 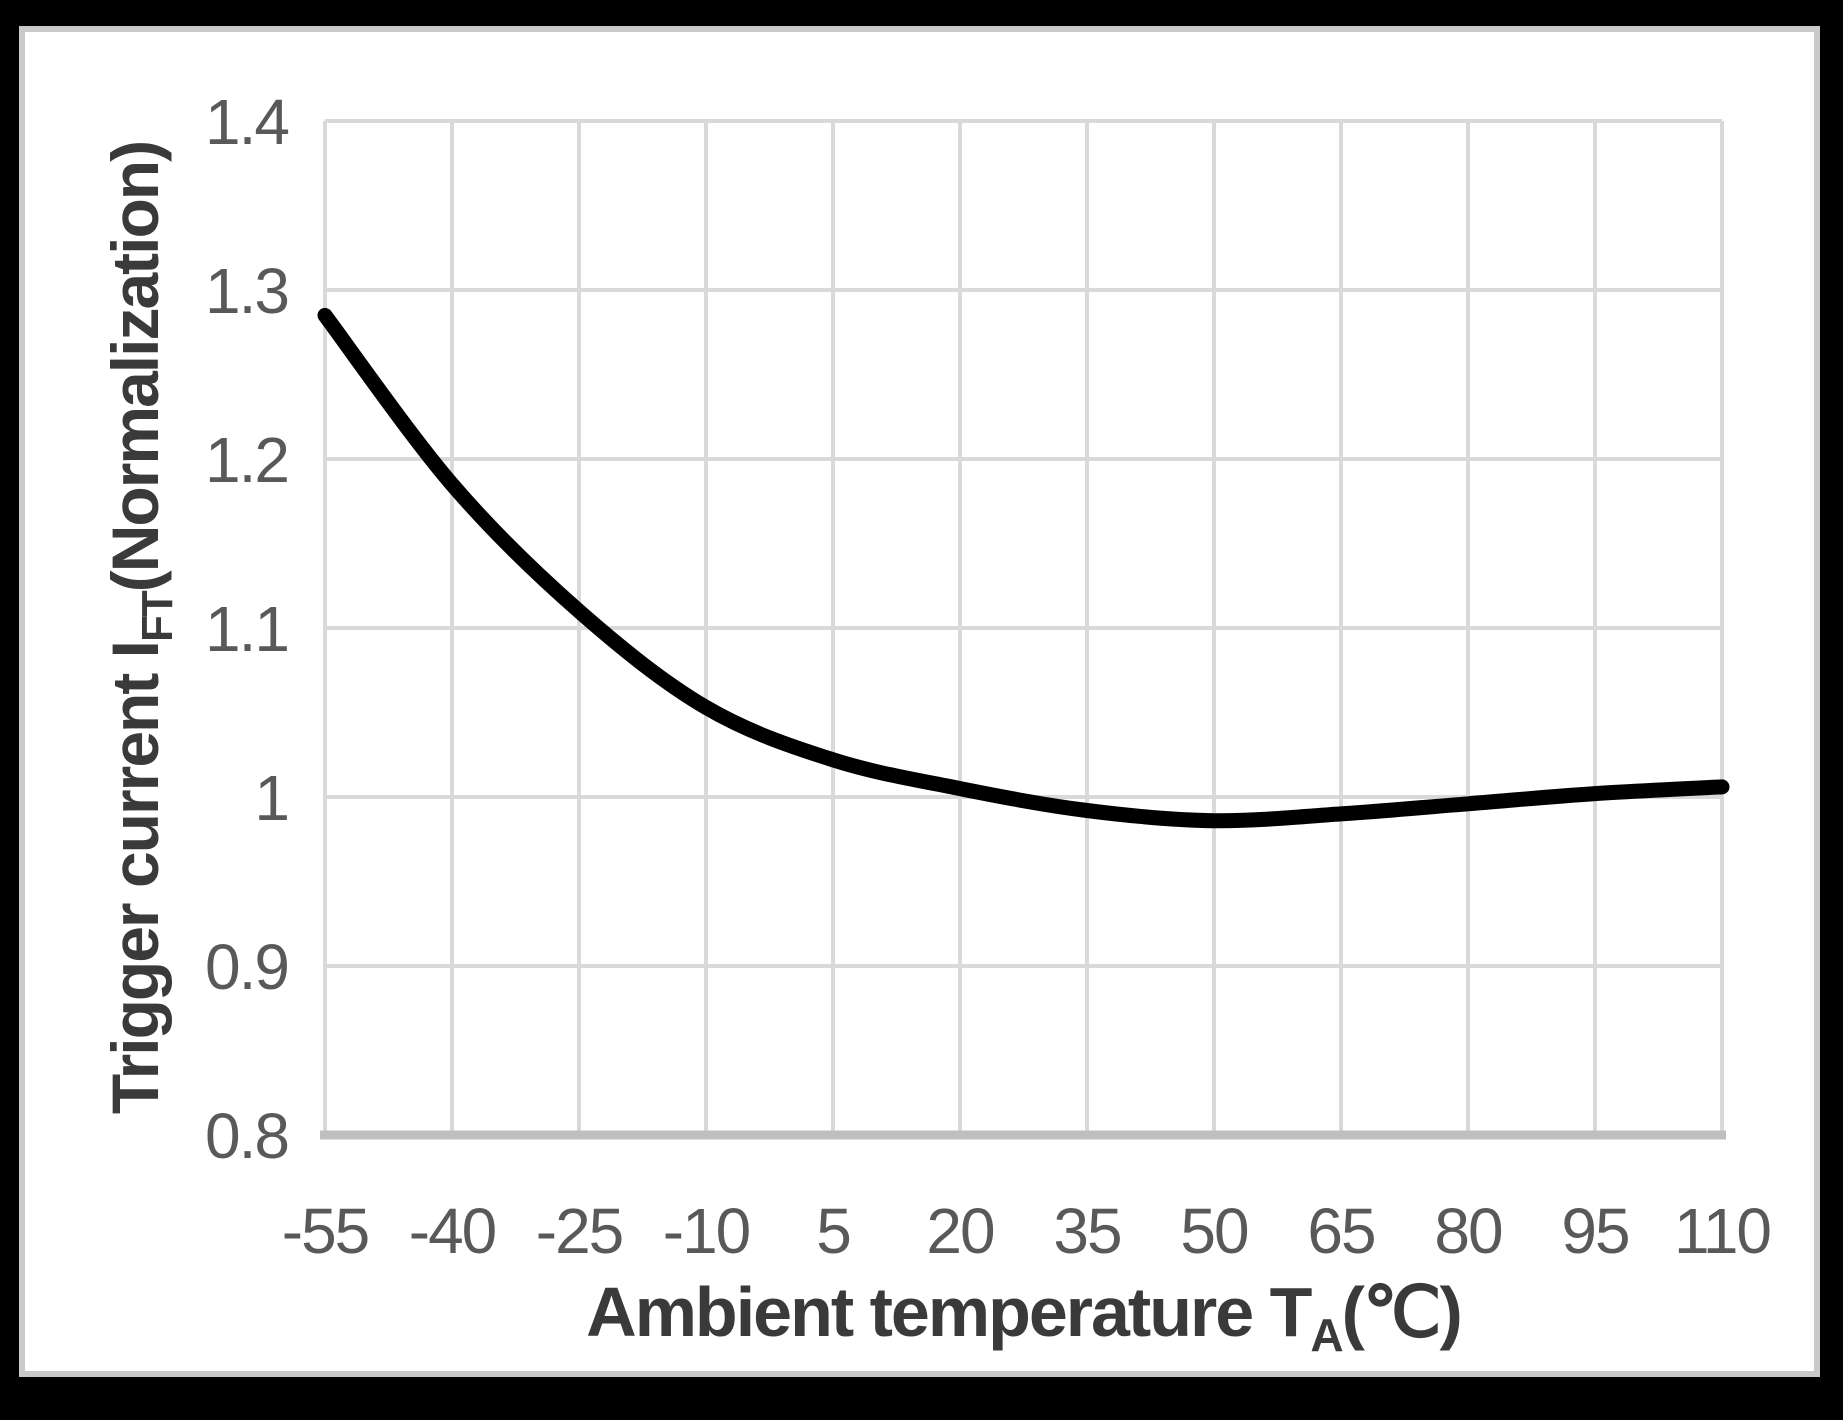 What do you see at coordinates (960, 1231) in the screenshot?
I see `x-tick-label: 20` at bounding box center [960, 1231].